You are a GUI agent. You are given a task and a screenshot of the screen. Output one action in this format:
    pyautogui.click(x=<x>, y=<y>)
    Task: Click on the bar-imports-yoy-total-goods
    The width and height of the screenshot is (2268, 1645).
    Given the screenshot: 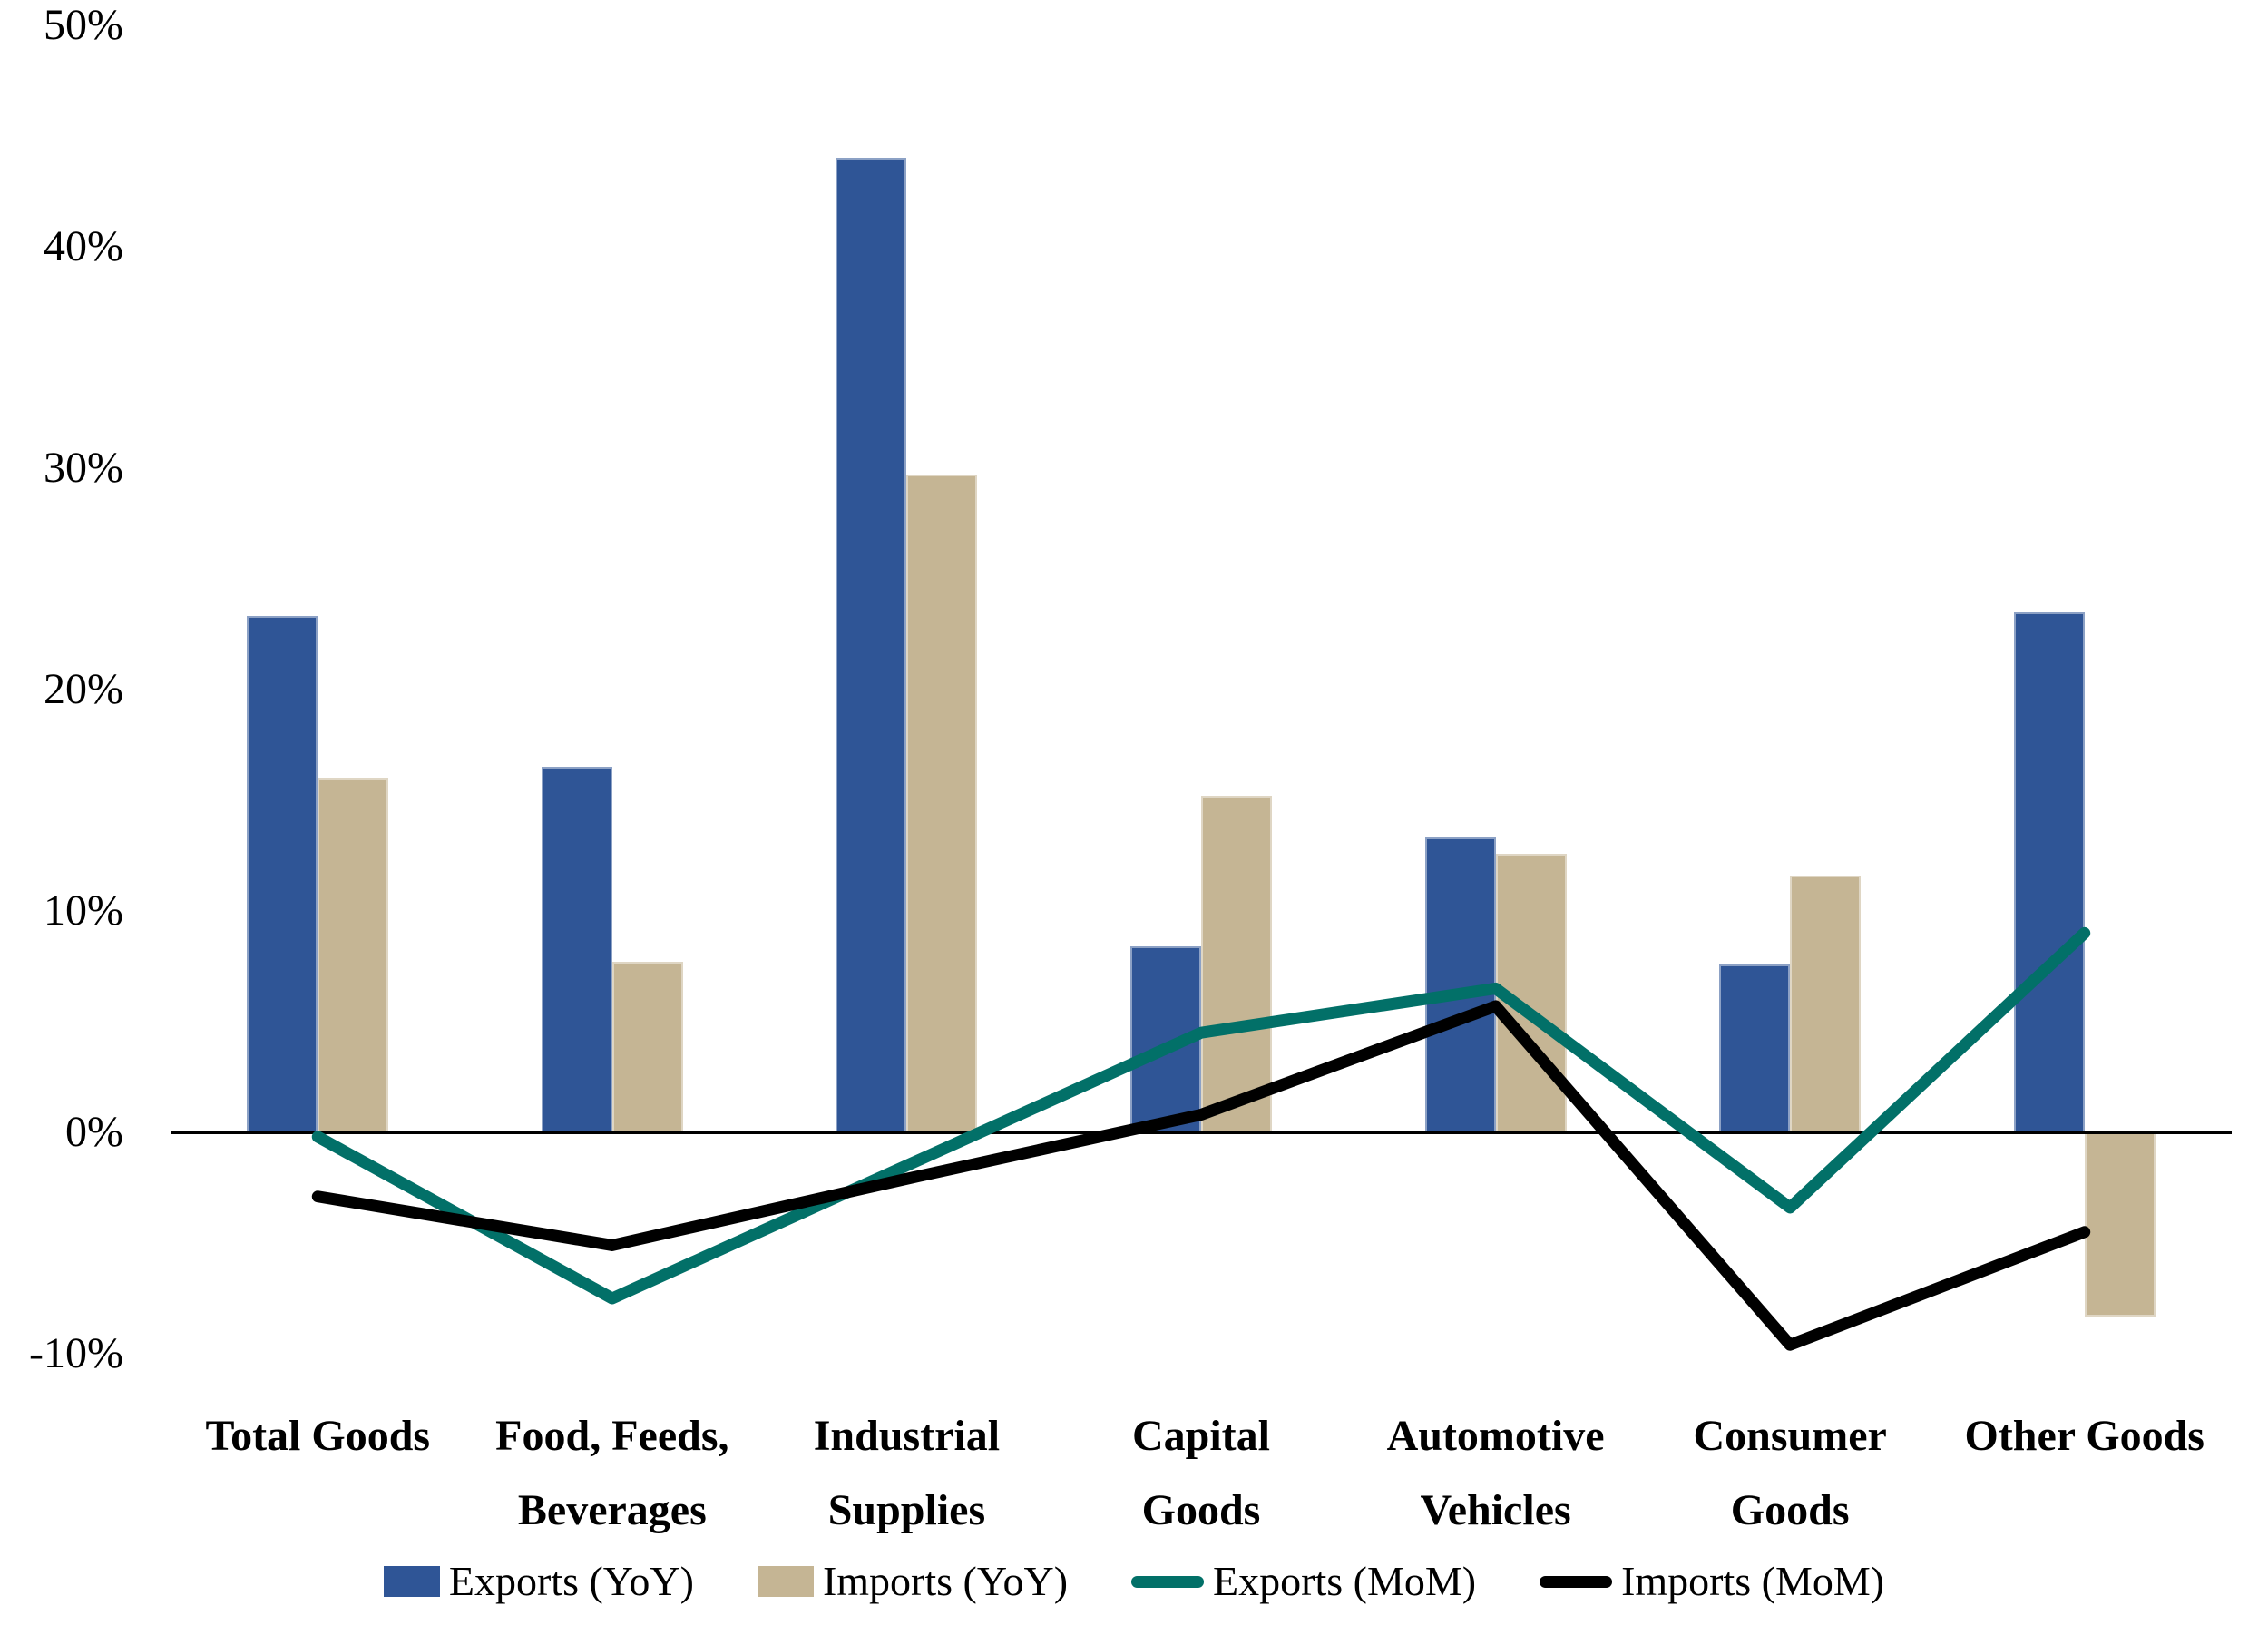 What is the action you would take?
    pyautogui.click(x=353, y=955)
    